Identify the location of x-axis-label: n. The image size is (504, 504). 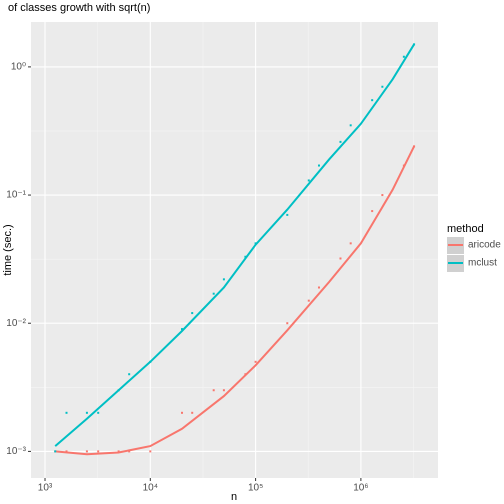
(234, 497).